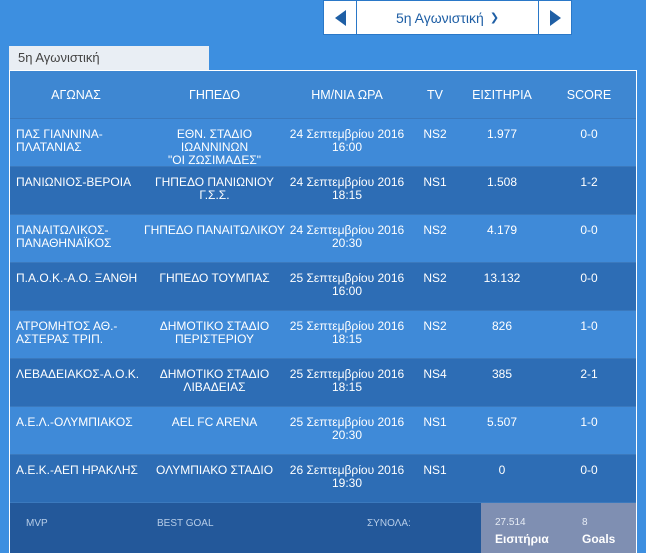 The width and height of the screenshot is (646, 553). Describe the element at coordinates (214, 291) in the screenshot. I see `stadium-cell: ΓΗΠΕΔΟ ΤΟΥΜΠΑΣ` at that location.